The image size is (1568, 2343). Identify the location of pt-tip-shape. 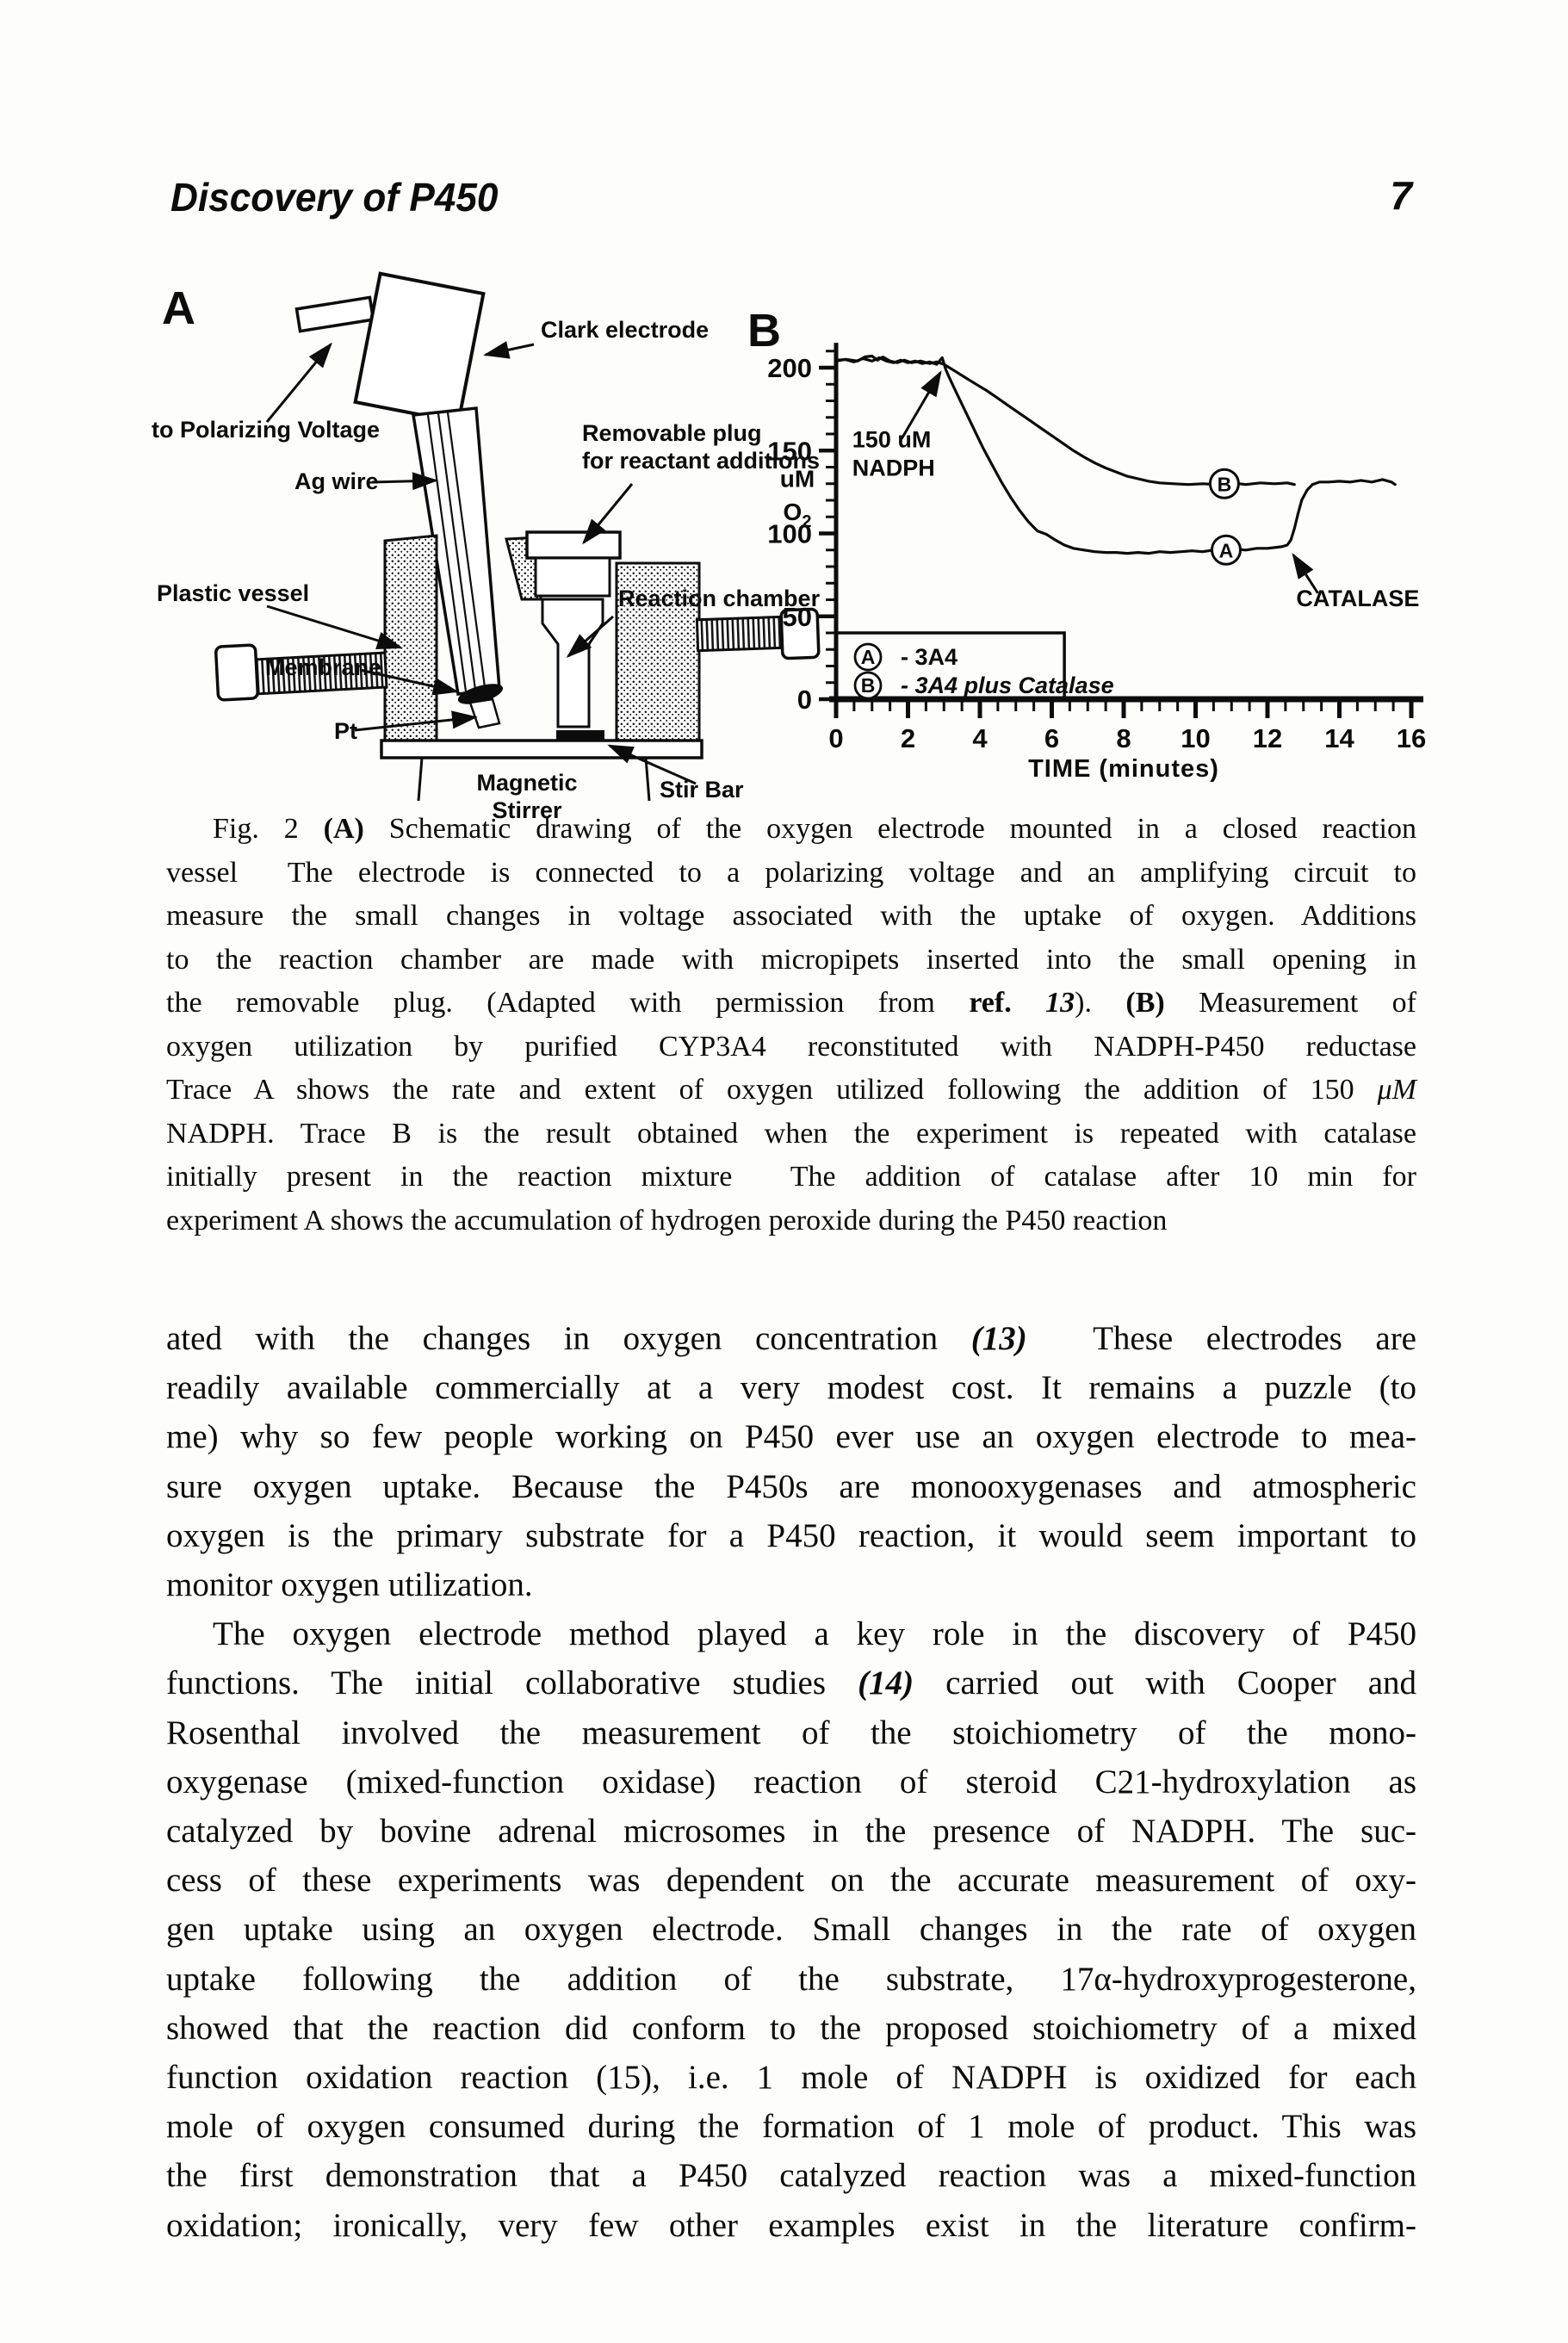
(484, 713).